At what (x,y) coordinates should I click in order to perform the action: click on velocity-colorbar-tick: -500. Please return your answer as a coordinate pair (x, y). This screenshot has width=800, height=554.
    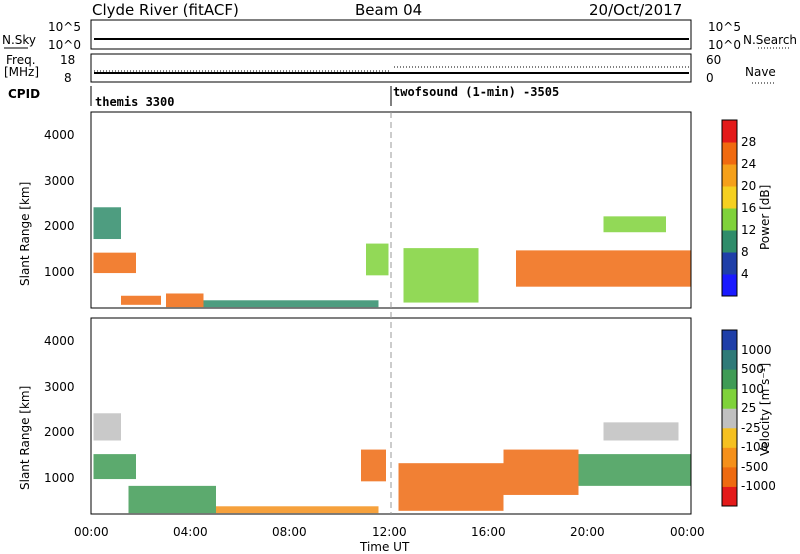
    Looking at the image, I should click on (755, 466).